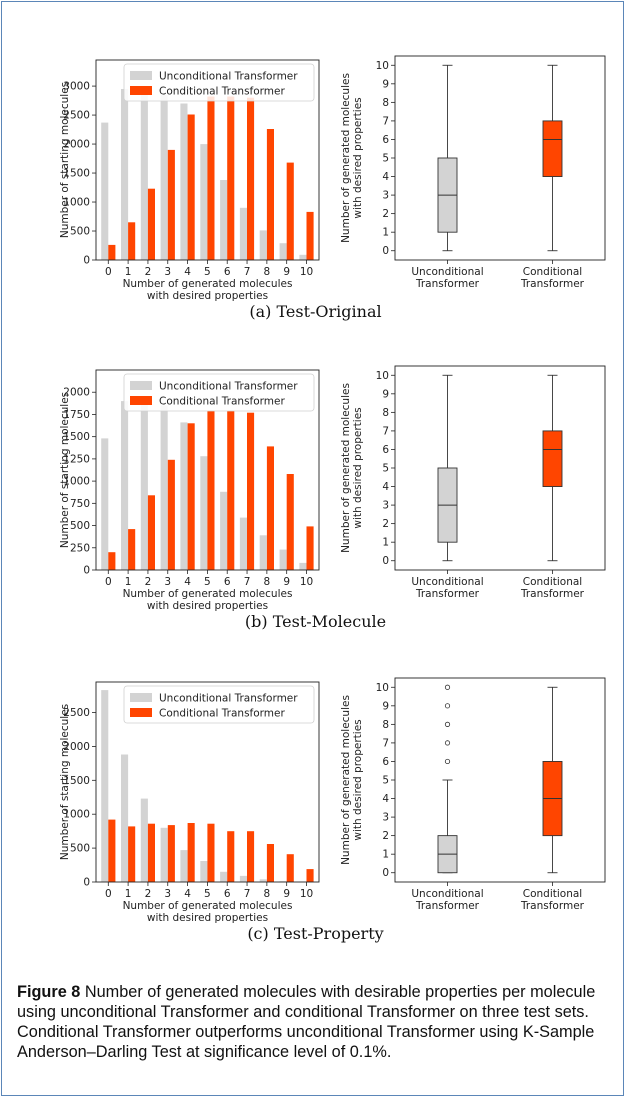  What do you see at coordinates (247, 894) in the screenshot?
I see `bar-xtick-label: 7` at bounding box center [247, 894].